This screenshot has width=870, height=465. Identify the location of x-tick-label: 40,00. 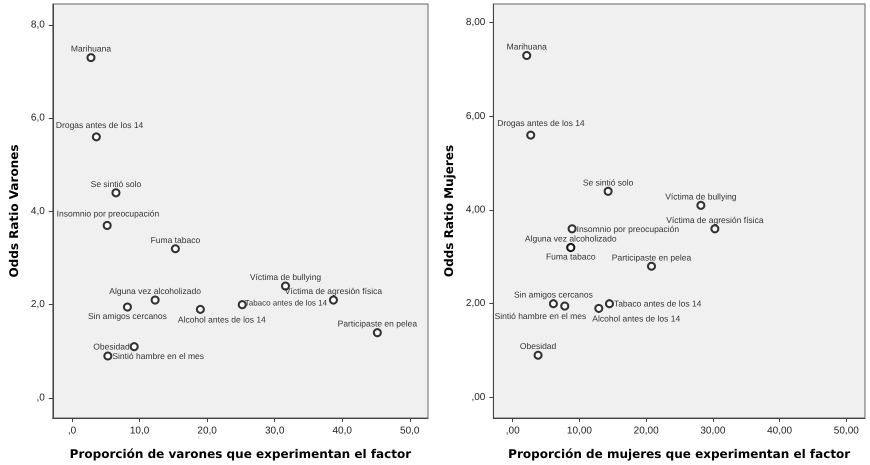
(780, 431).